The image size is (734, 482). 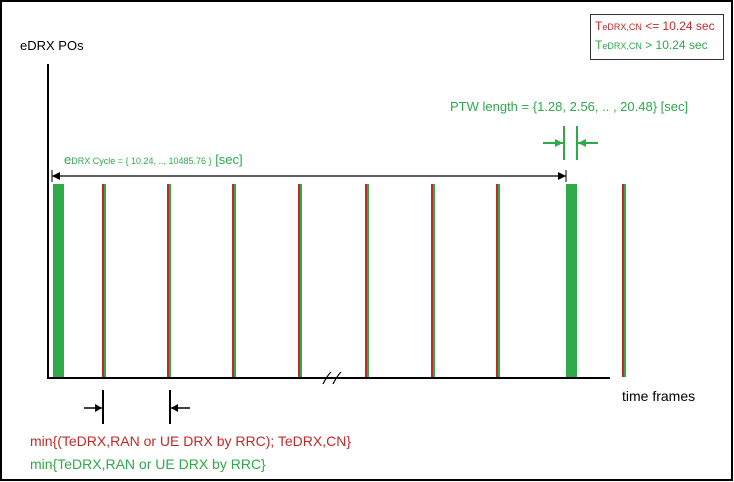 What do you see at coordinates (655, 26) in the screenshot?
I see `legend-entry-red: TeDRX,CN <= 10.24 sec` at bounding box center [655, 26].